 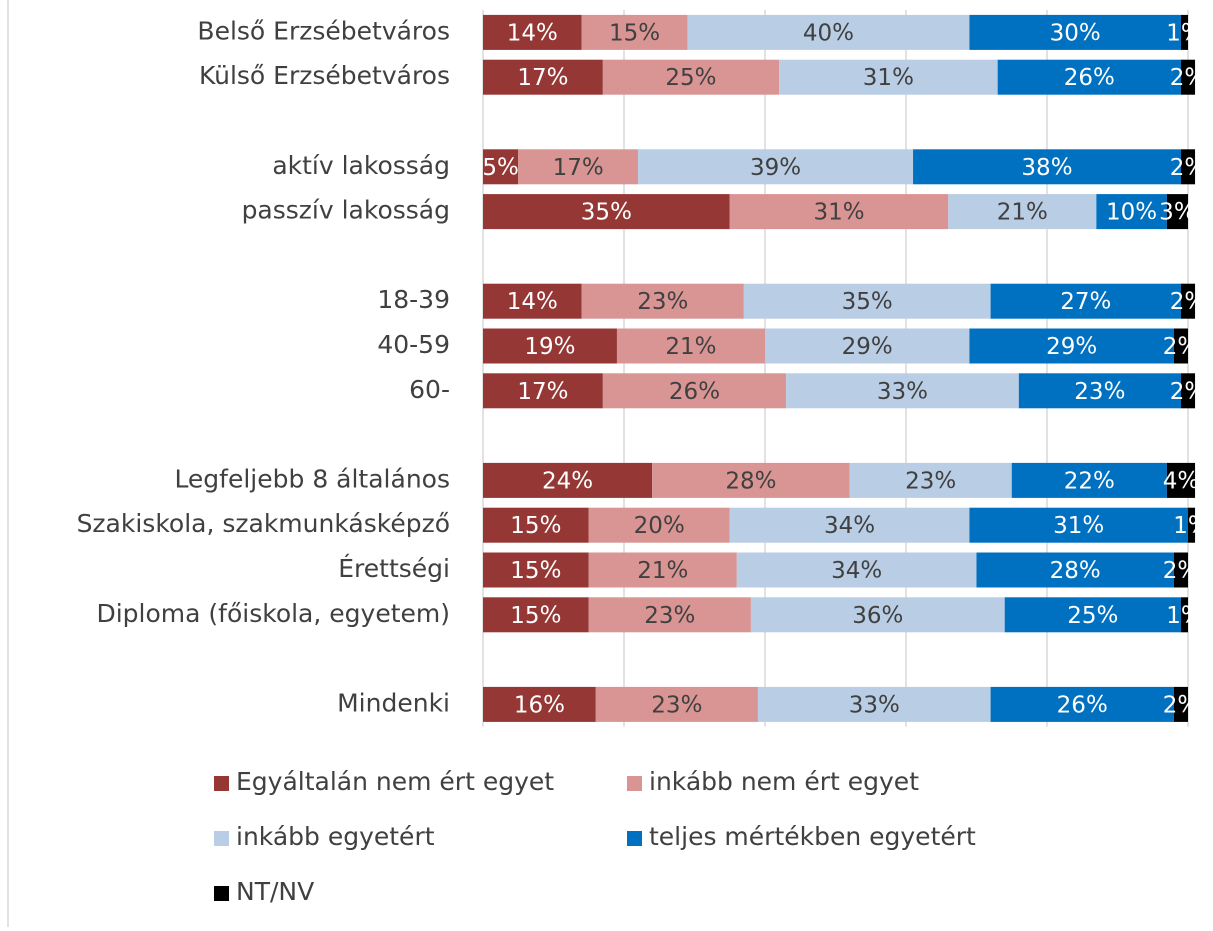 What do you see at coordinates (221, 838) in the screenshot?
I see `legend-swatch` at bounding box center [221, 838].